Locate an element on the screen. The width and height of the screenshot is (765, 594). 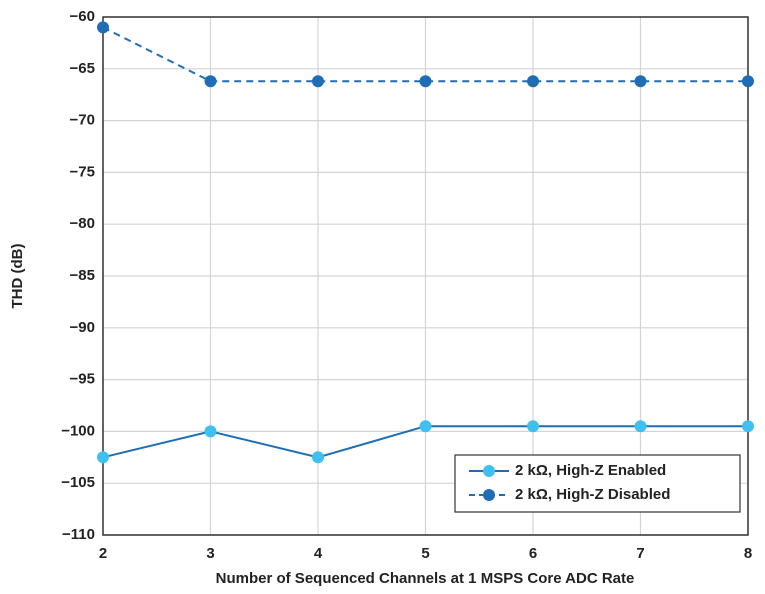
y-tick-label: −65 is located at coordinates (82, 68).